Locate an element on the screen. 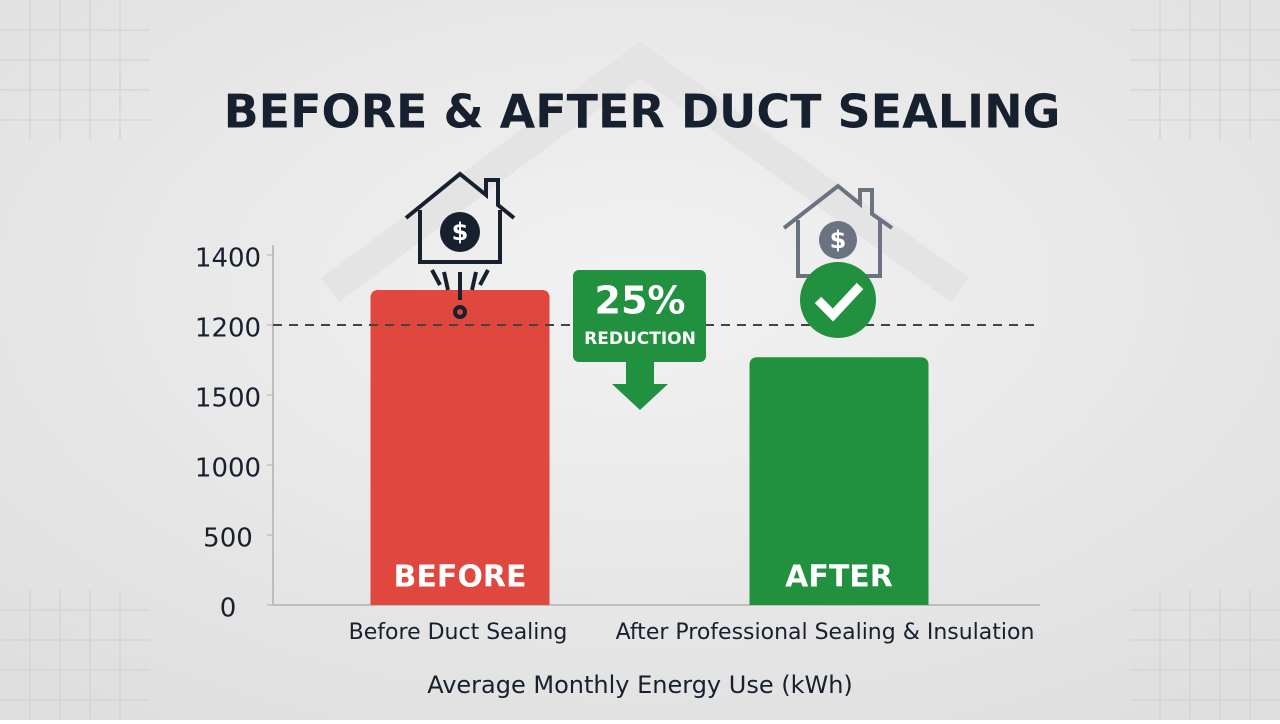  chart-title: BEFORE & AFTER DUCT SEALING is located at coordinates (642, 112).